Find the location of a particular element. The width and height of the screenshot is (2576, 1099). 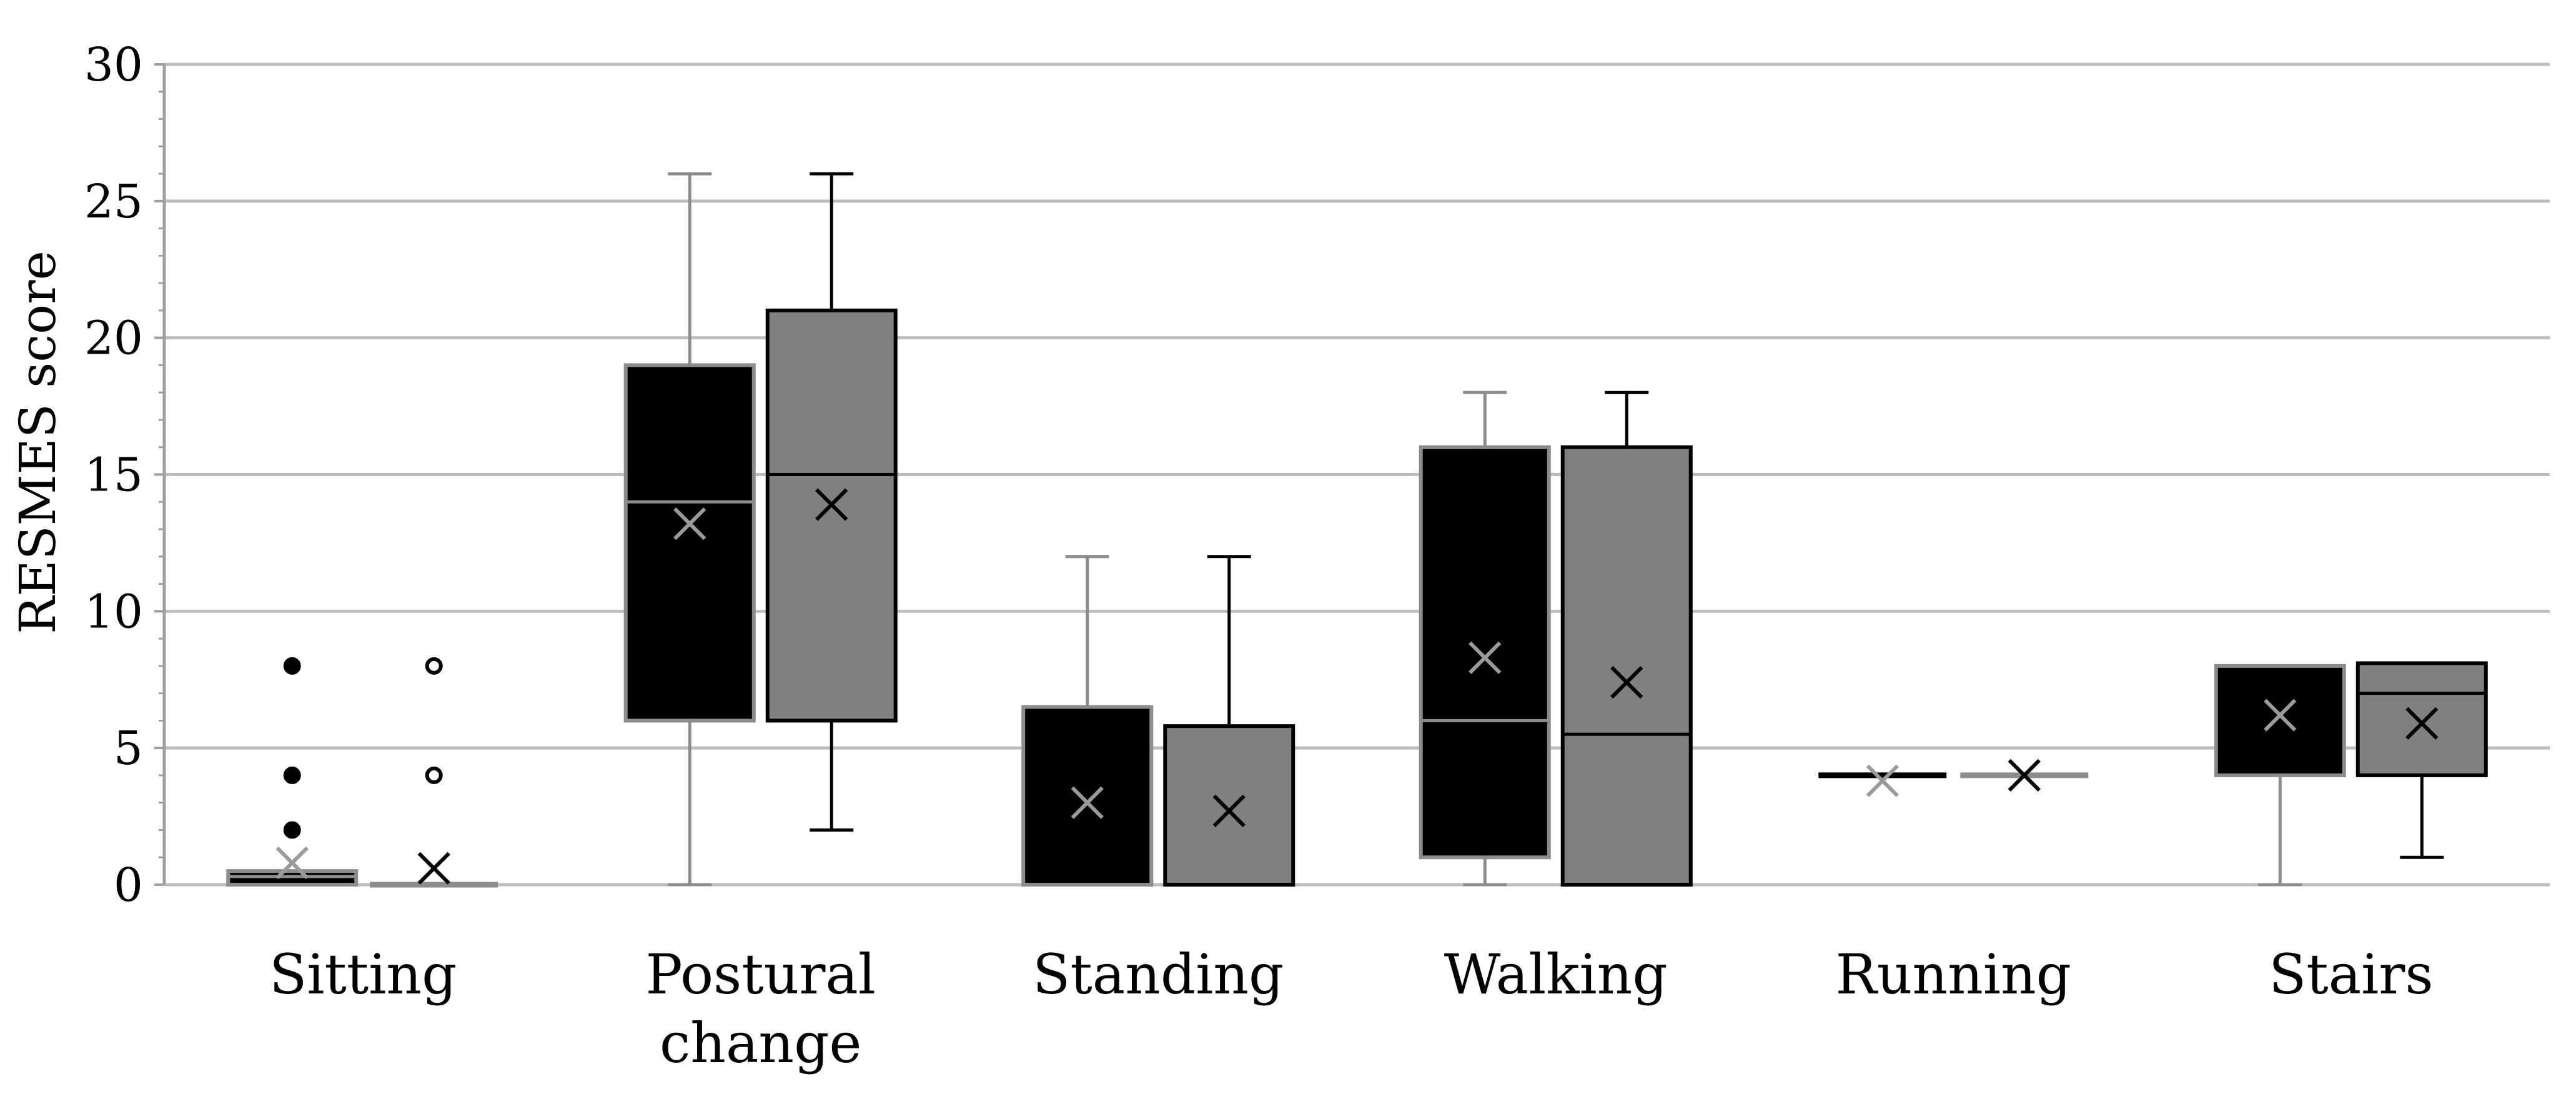

x-category-label-5: Stairs is located at coordinates (2351, 974).